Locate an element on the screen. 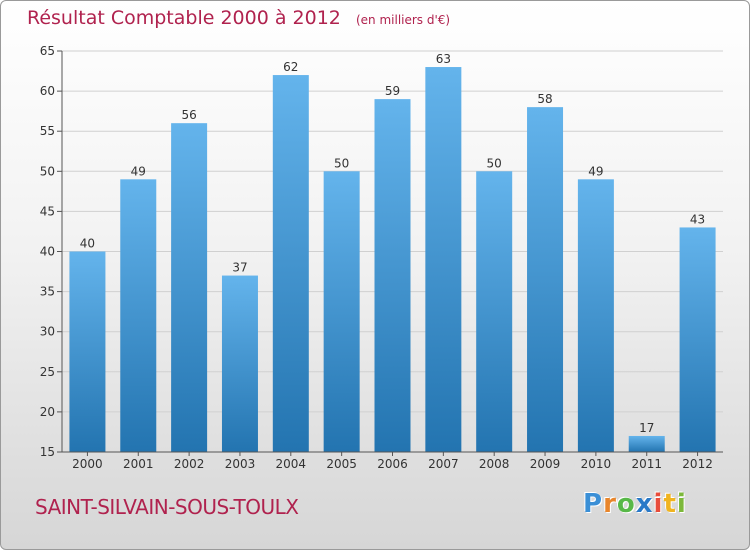  x-tick-label: 2007 is located at coordinates (443, 464).